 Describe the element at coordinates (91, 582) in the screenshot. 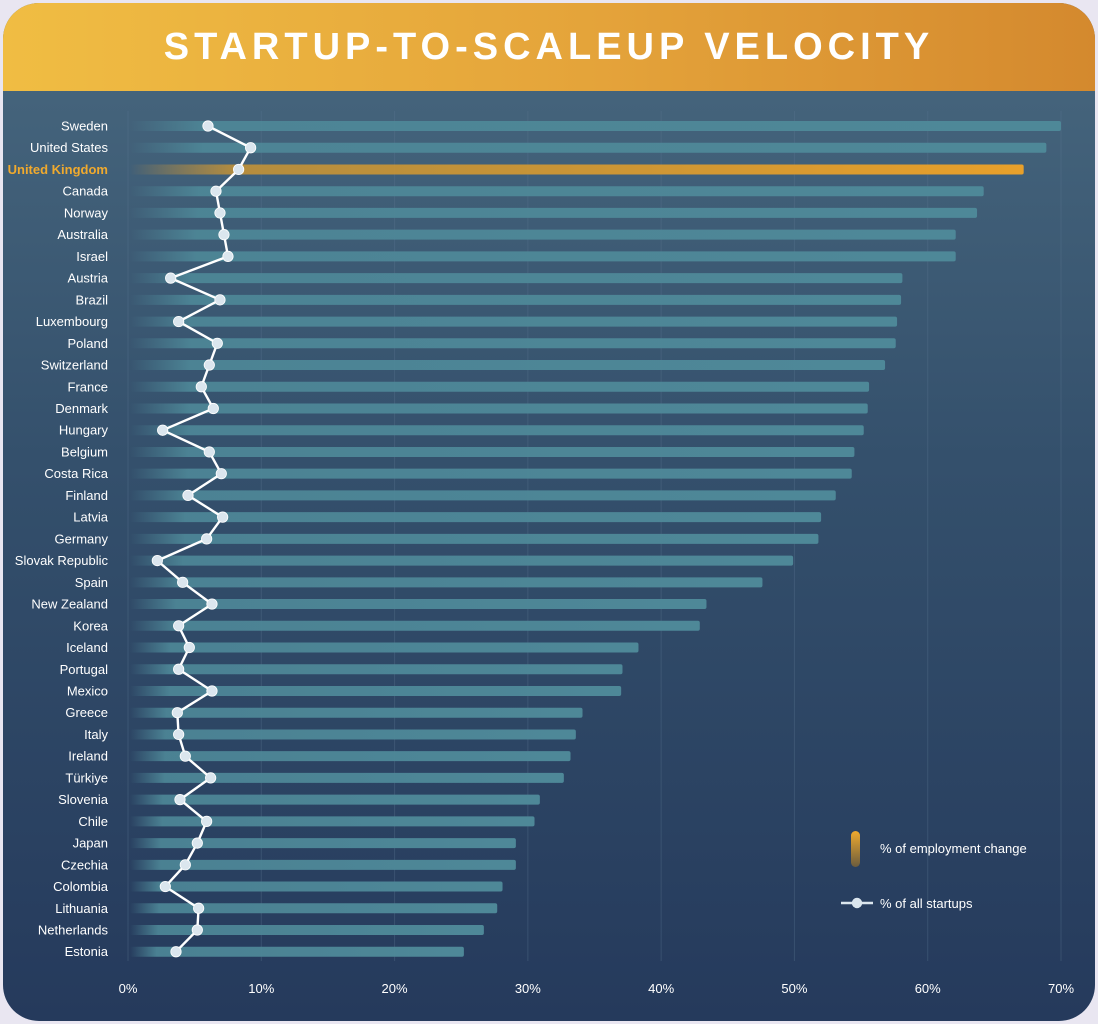

I see `category-label: Spain` at that location.